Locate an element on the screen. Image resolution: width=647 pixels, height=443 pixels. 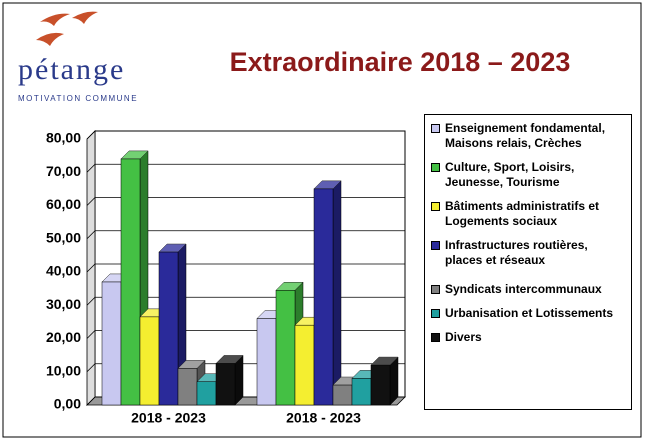
y-tick-label: 80,00 is located at coordinates (63, 138).